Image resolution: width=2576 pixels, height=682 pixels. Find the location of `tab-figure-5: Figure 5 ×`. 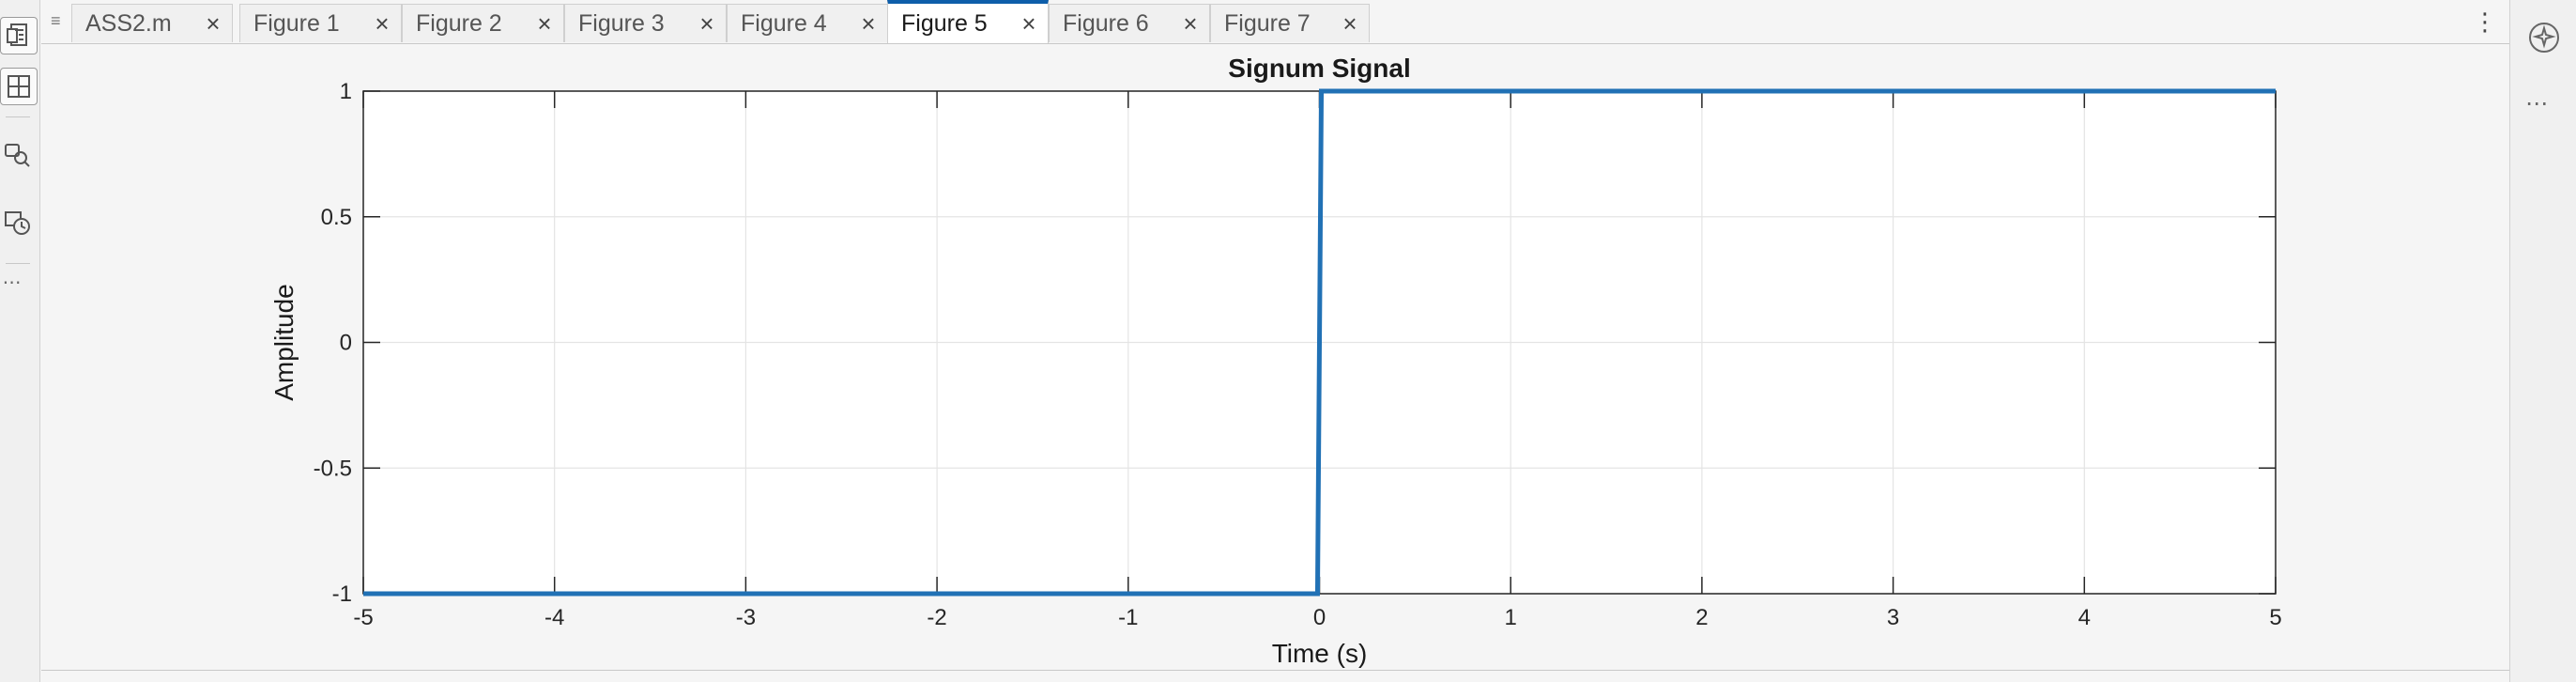

tab-figure-5: Figure 5 × is located at coordinates (968, 21).